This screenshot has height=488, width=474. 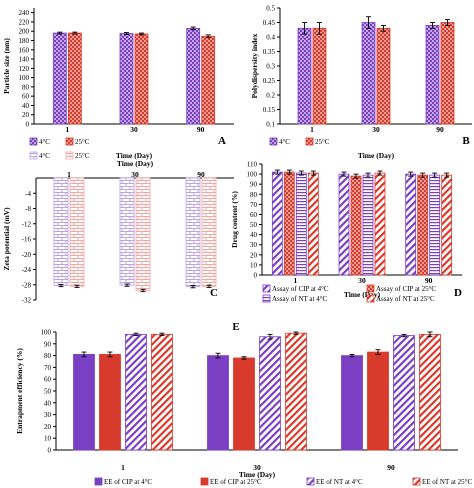 I want to click on y-axis-label: Polydispersity index, so click(x=254, y=65).